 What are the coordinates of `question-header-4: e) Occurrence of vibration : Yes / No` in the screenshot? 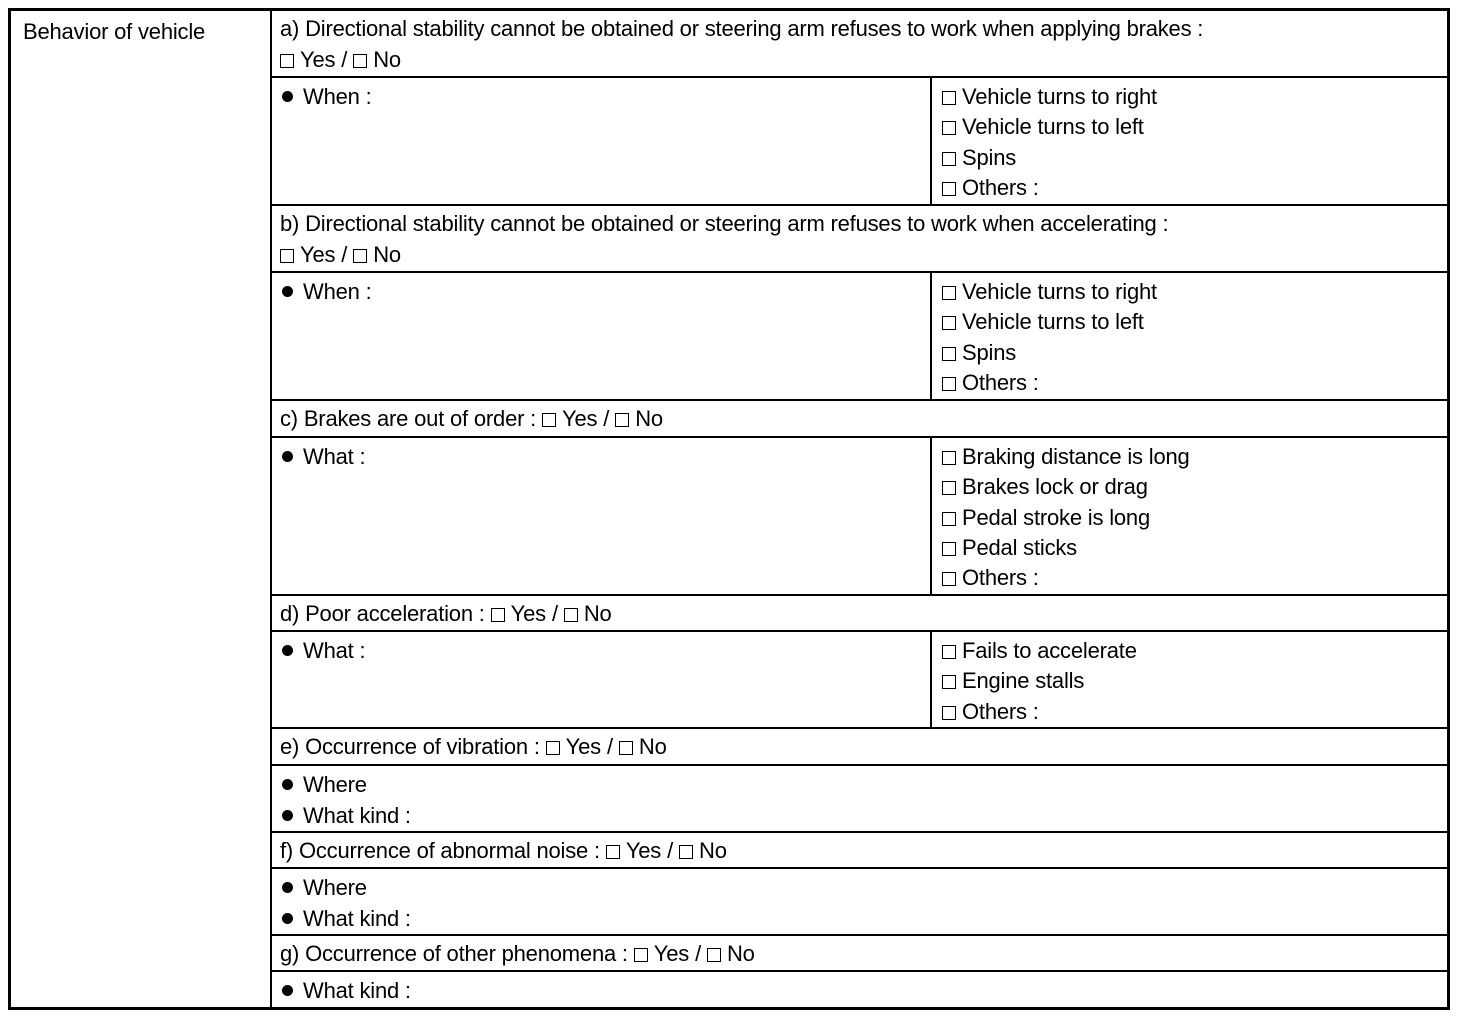 It's located at (859, 747).